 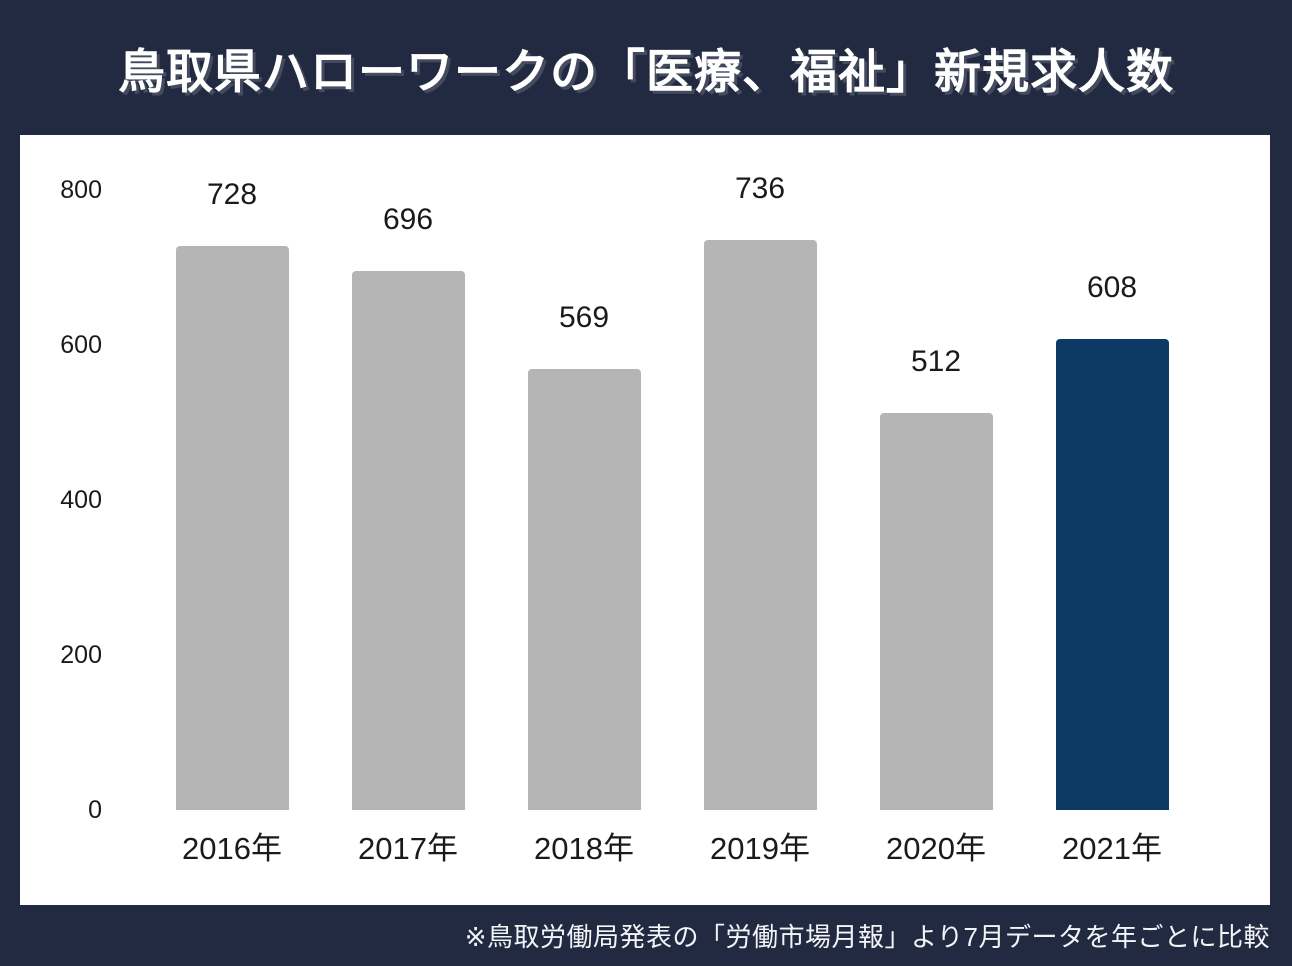 What do you see at coordinates (760, 188) in the screenshot?
I see `bar-value-label: 736` at bounding box center [760, 188].